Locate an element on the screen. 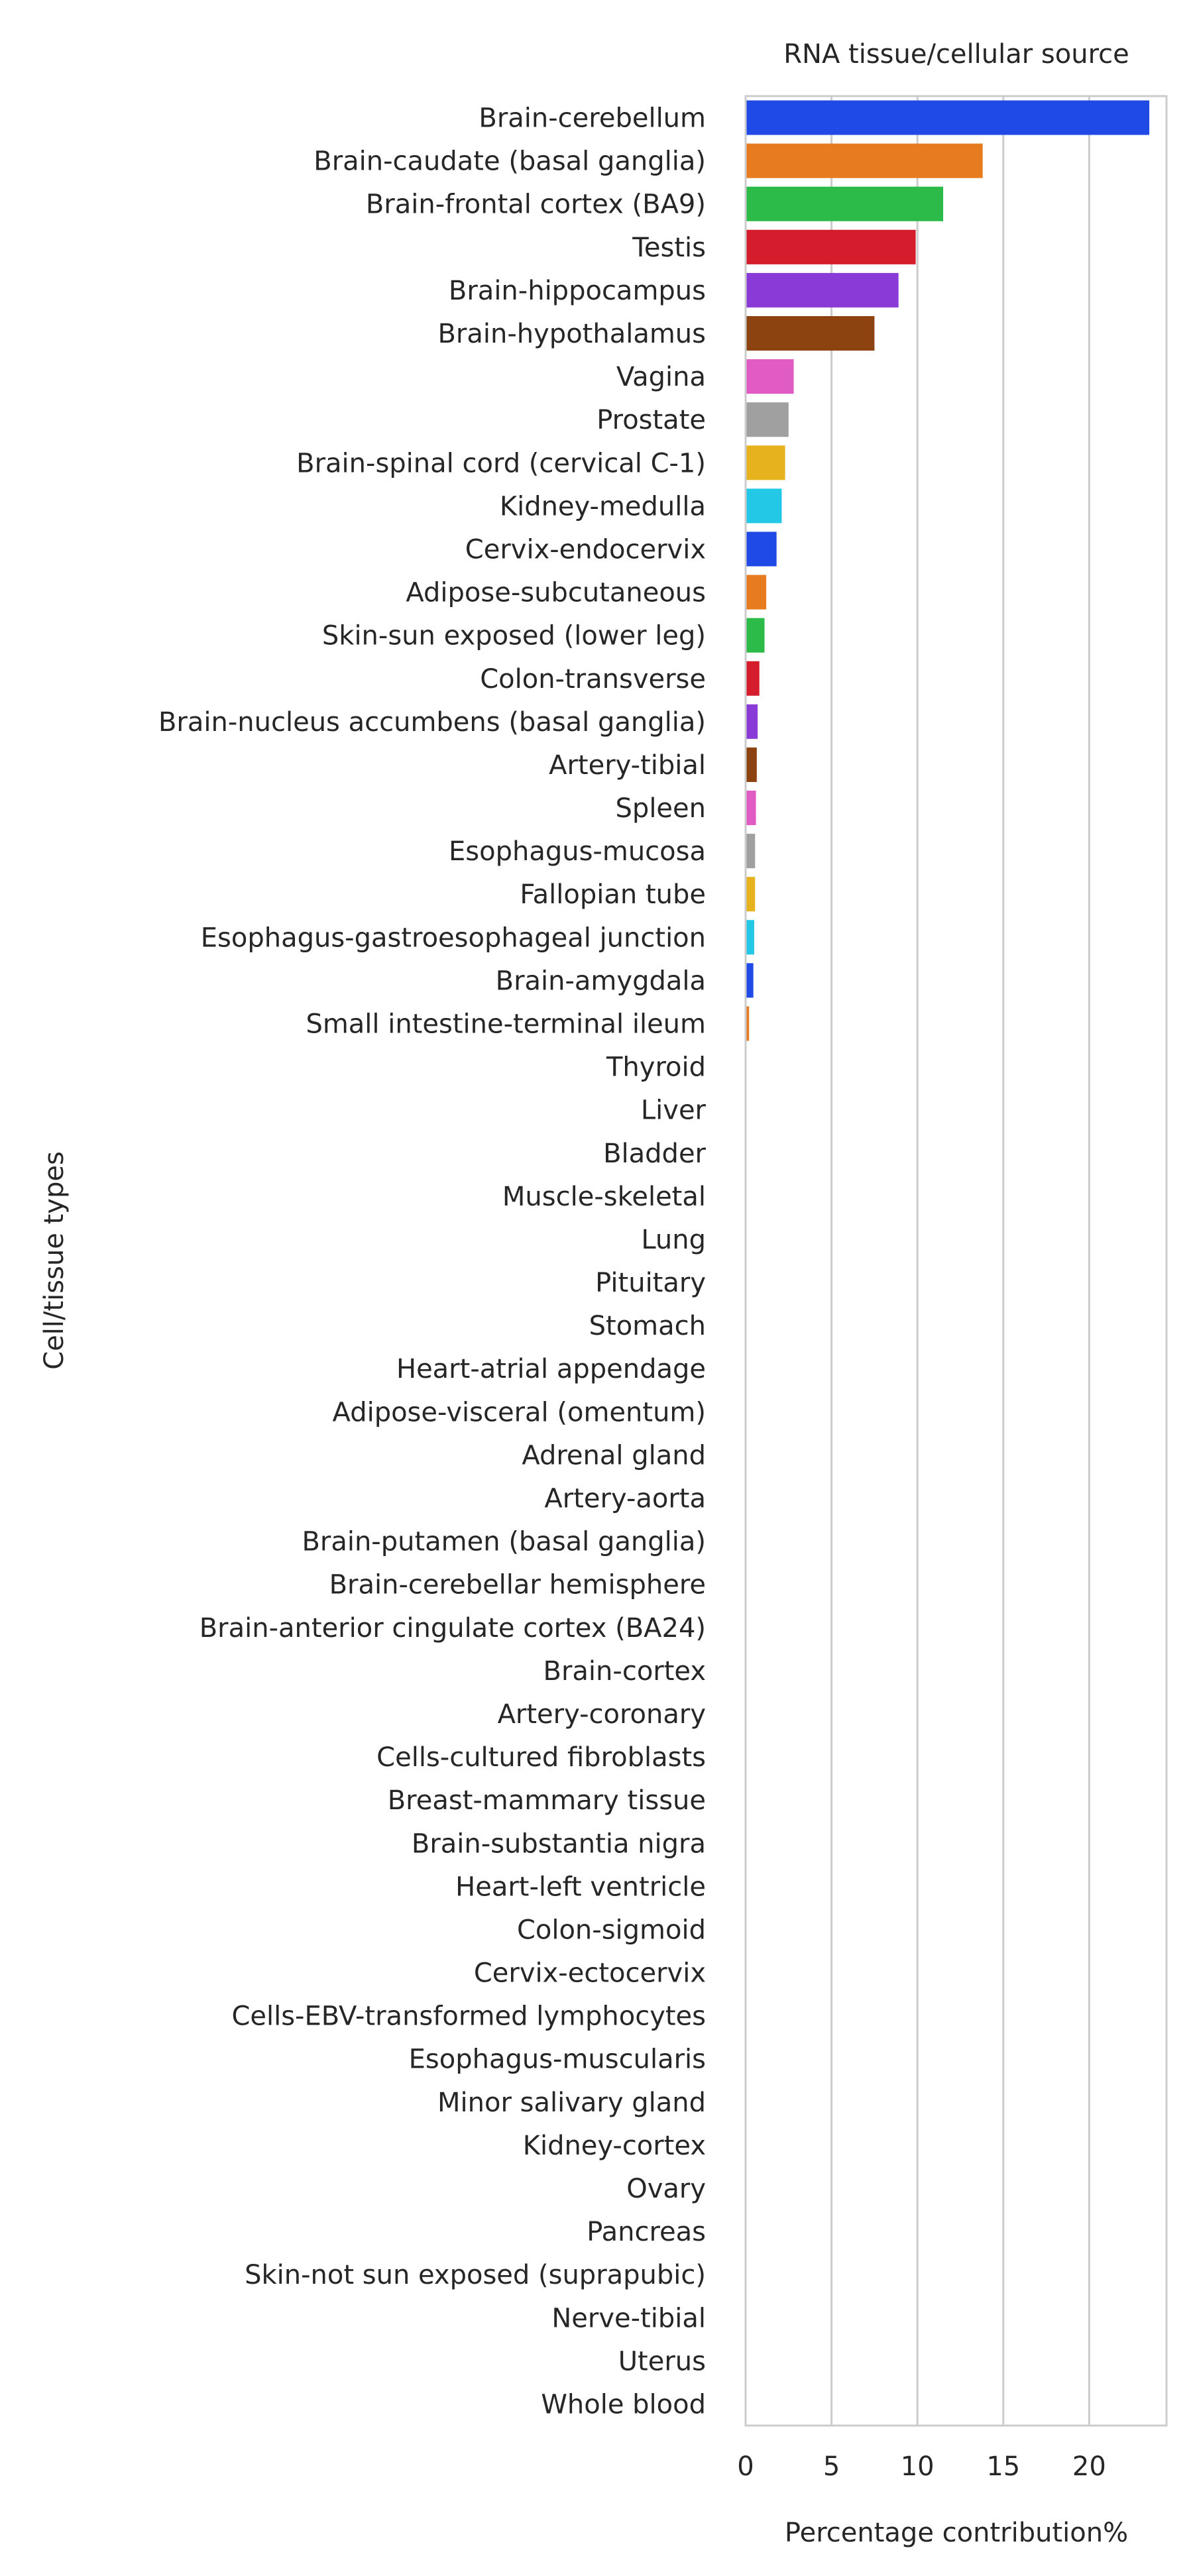 Image resolution: width=1193 pixels, height=2576 pixels. category-label: Skin-not sun exposed (suprapubic) is located at coordinates (476, 2275).